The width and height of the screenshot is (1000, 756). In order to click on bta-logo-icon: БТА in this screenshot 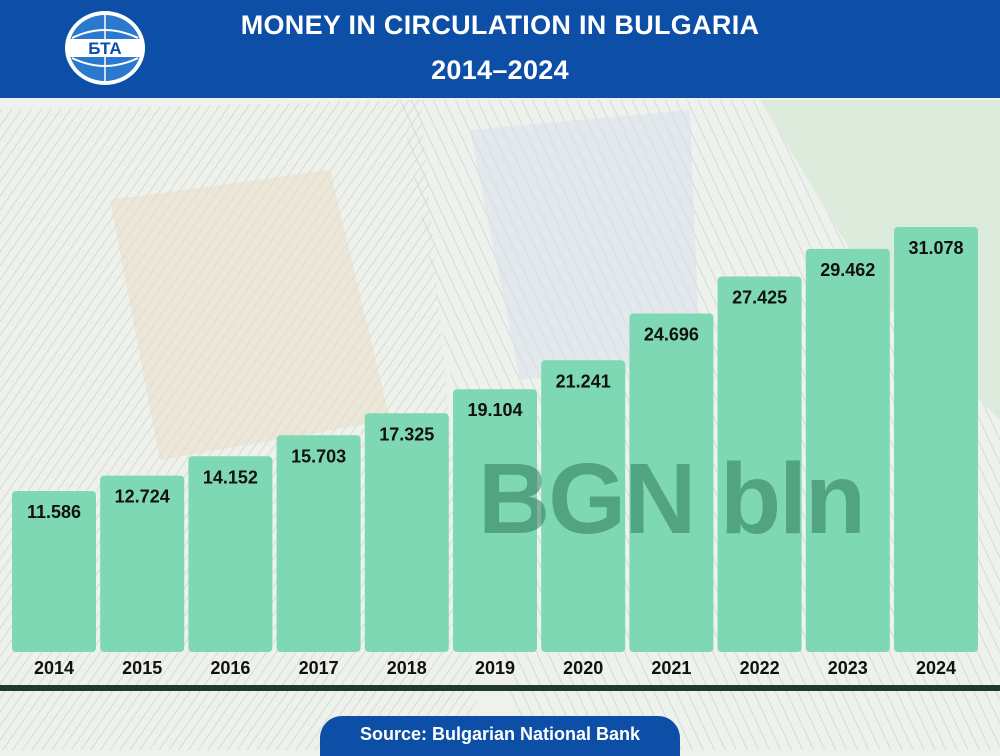, I will do `click(105, 48)`.